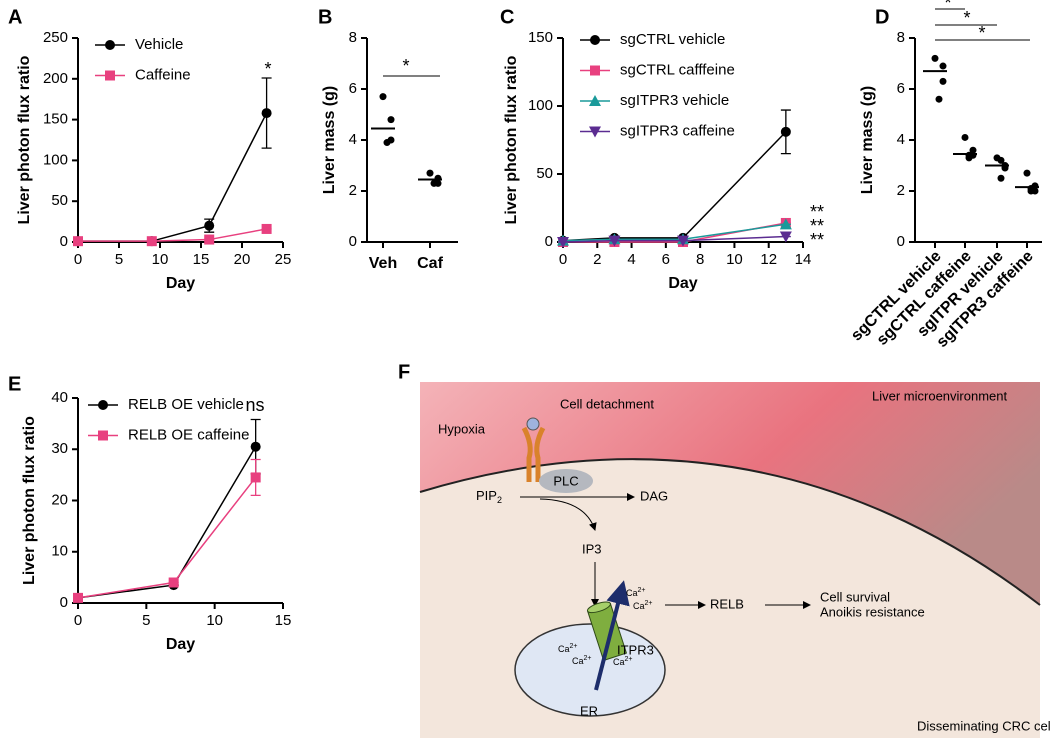 The image size is (1050, 739). I want to click on x-tick-label: 2, so click(597, 259).